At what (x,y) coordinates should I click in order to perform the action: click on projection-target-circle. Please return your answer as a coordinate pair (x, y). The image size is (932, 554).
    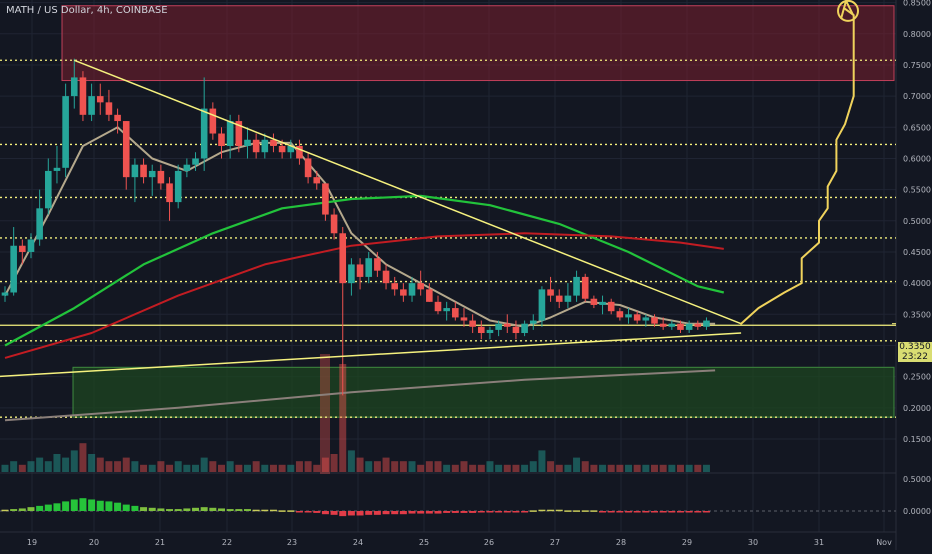
    Looking at the image, I should click on (848, 11).